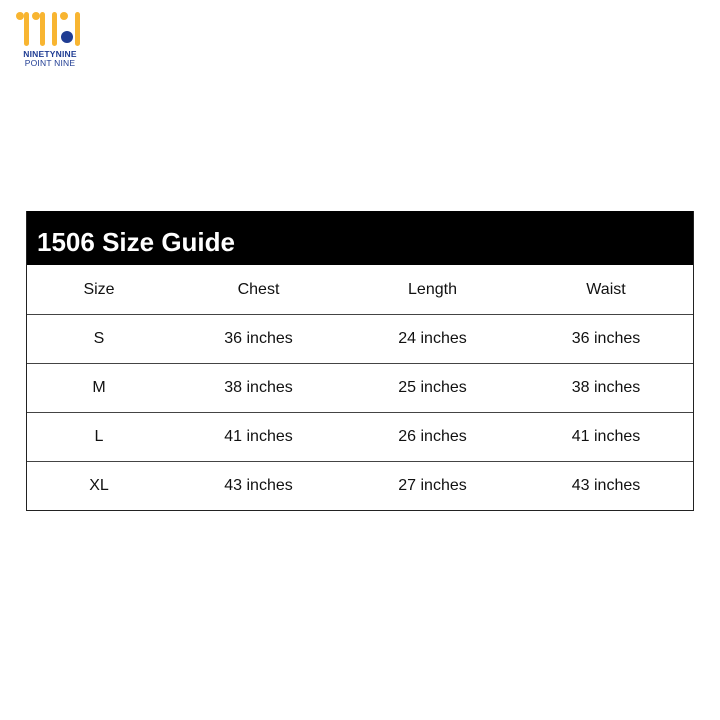 This screenshot has width=720, height=720. Describe the element at coordinates (50, 63) in the screenshot. I see `logo-text-line2: POINT NINE` at that location.